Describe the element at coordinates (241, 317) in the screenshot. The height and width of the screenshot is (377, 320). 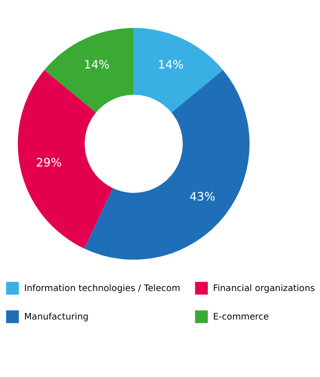
I see `legend-label: E-commerce` at that location.